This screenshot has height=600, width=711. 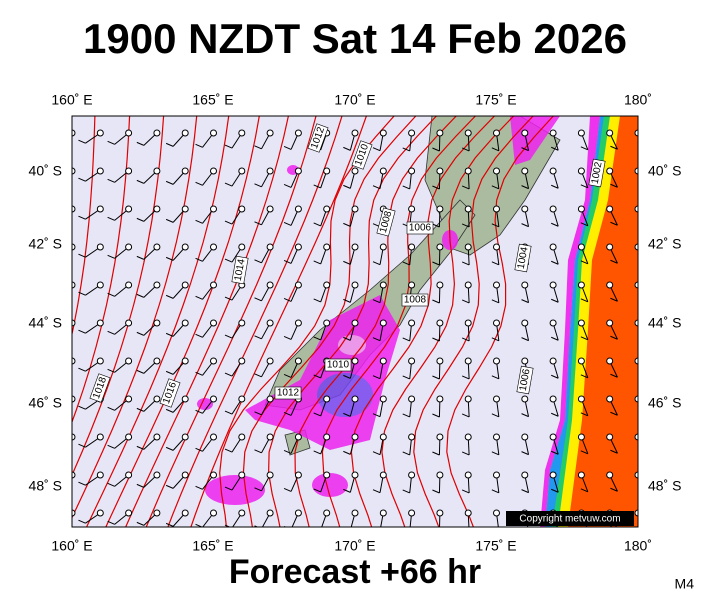 What do you see at coordinates (523, 258) in the screenshot?
I see `isobar-label-text: 1004` at bounding box center [523, 258].